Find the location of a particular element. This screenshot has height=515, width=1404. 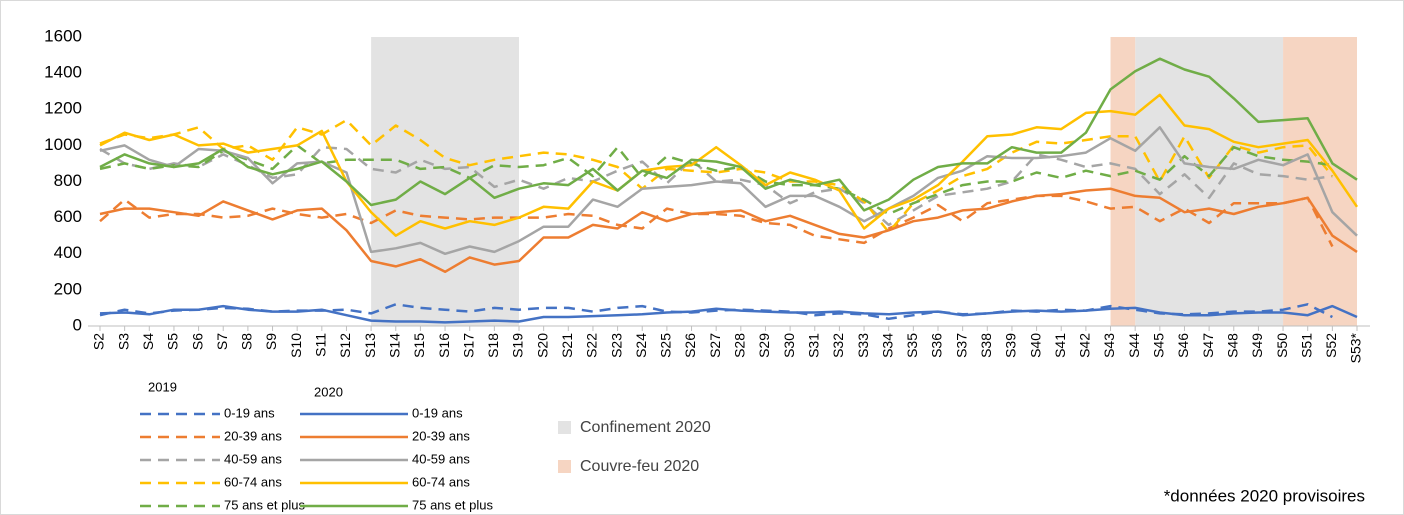

x-tick-label: S39 is located at coordinates (1011, 345).